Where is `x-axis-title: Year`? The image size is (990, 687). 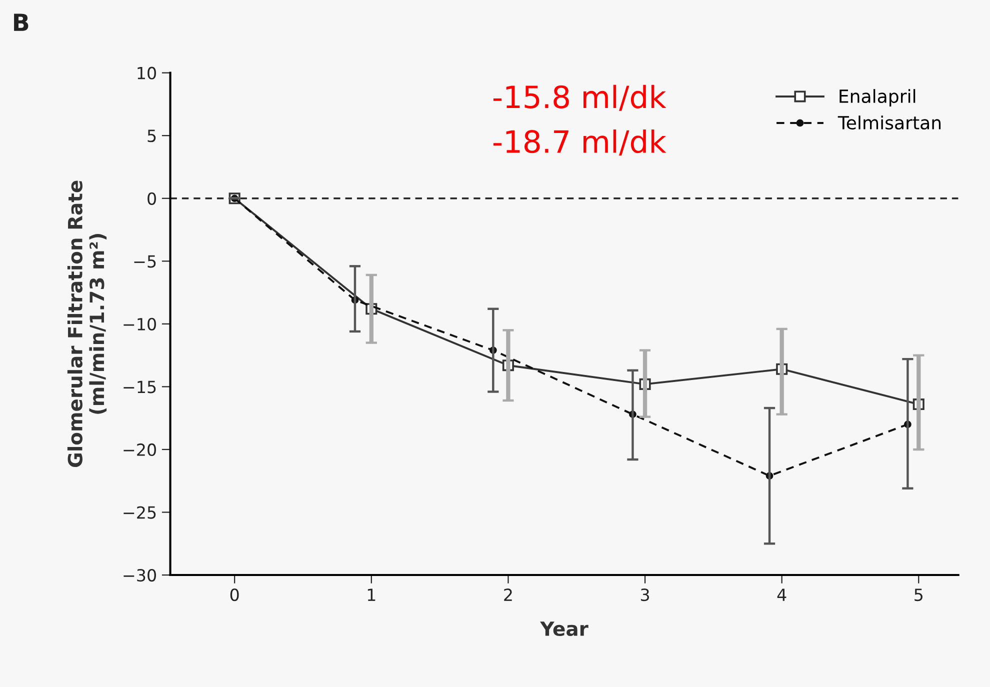 x-axis-title: Year is located at coordinates (564, 629).